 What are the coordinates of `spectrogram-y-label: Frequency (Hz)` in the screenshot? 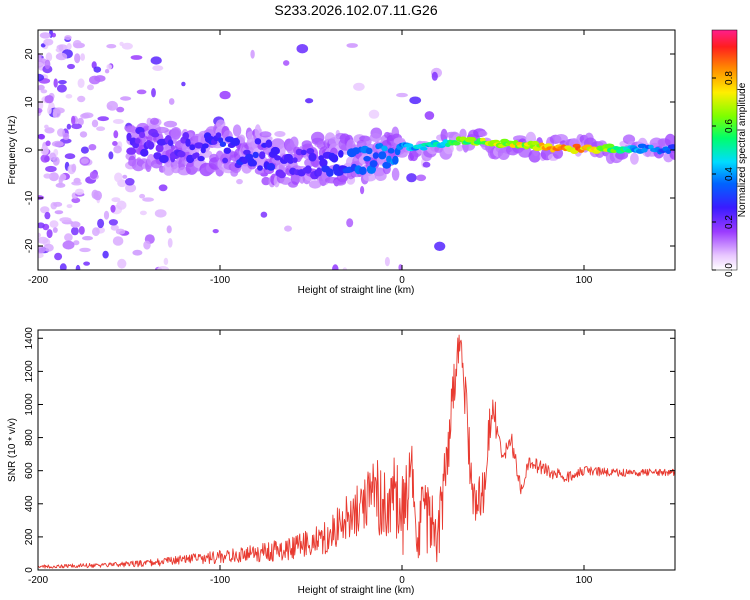 It's located at (12, 150).